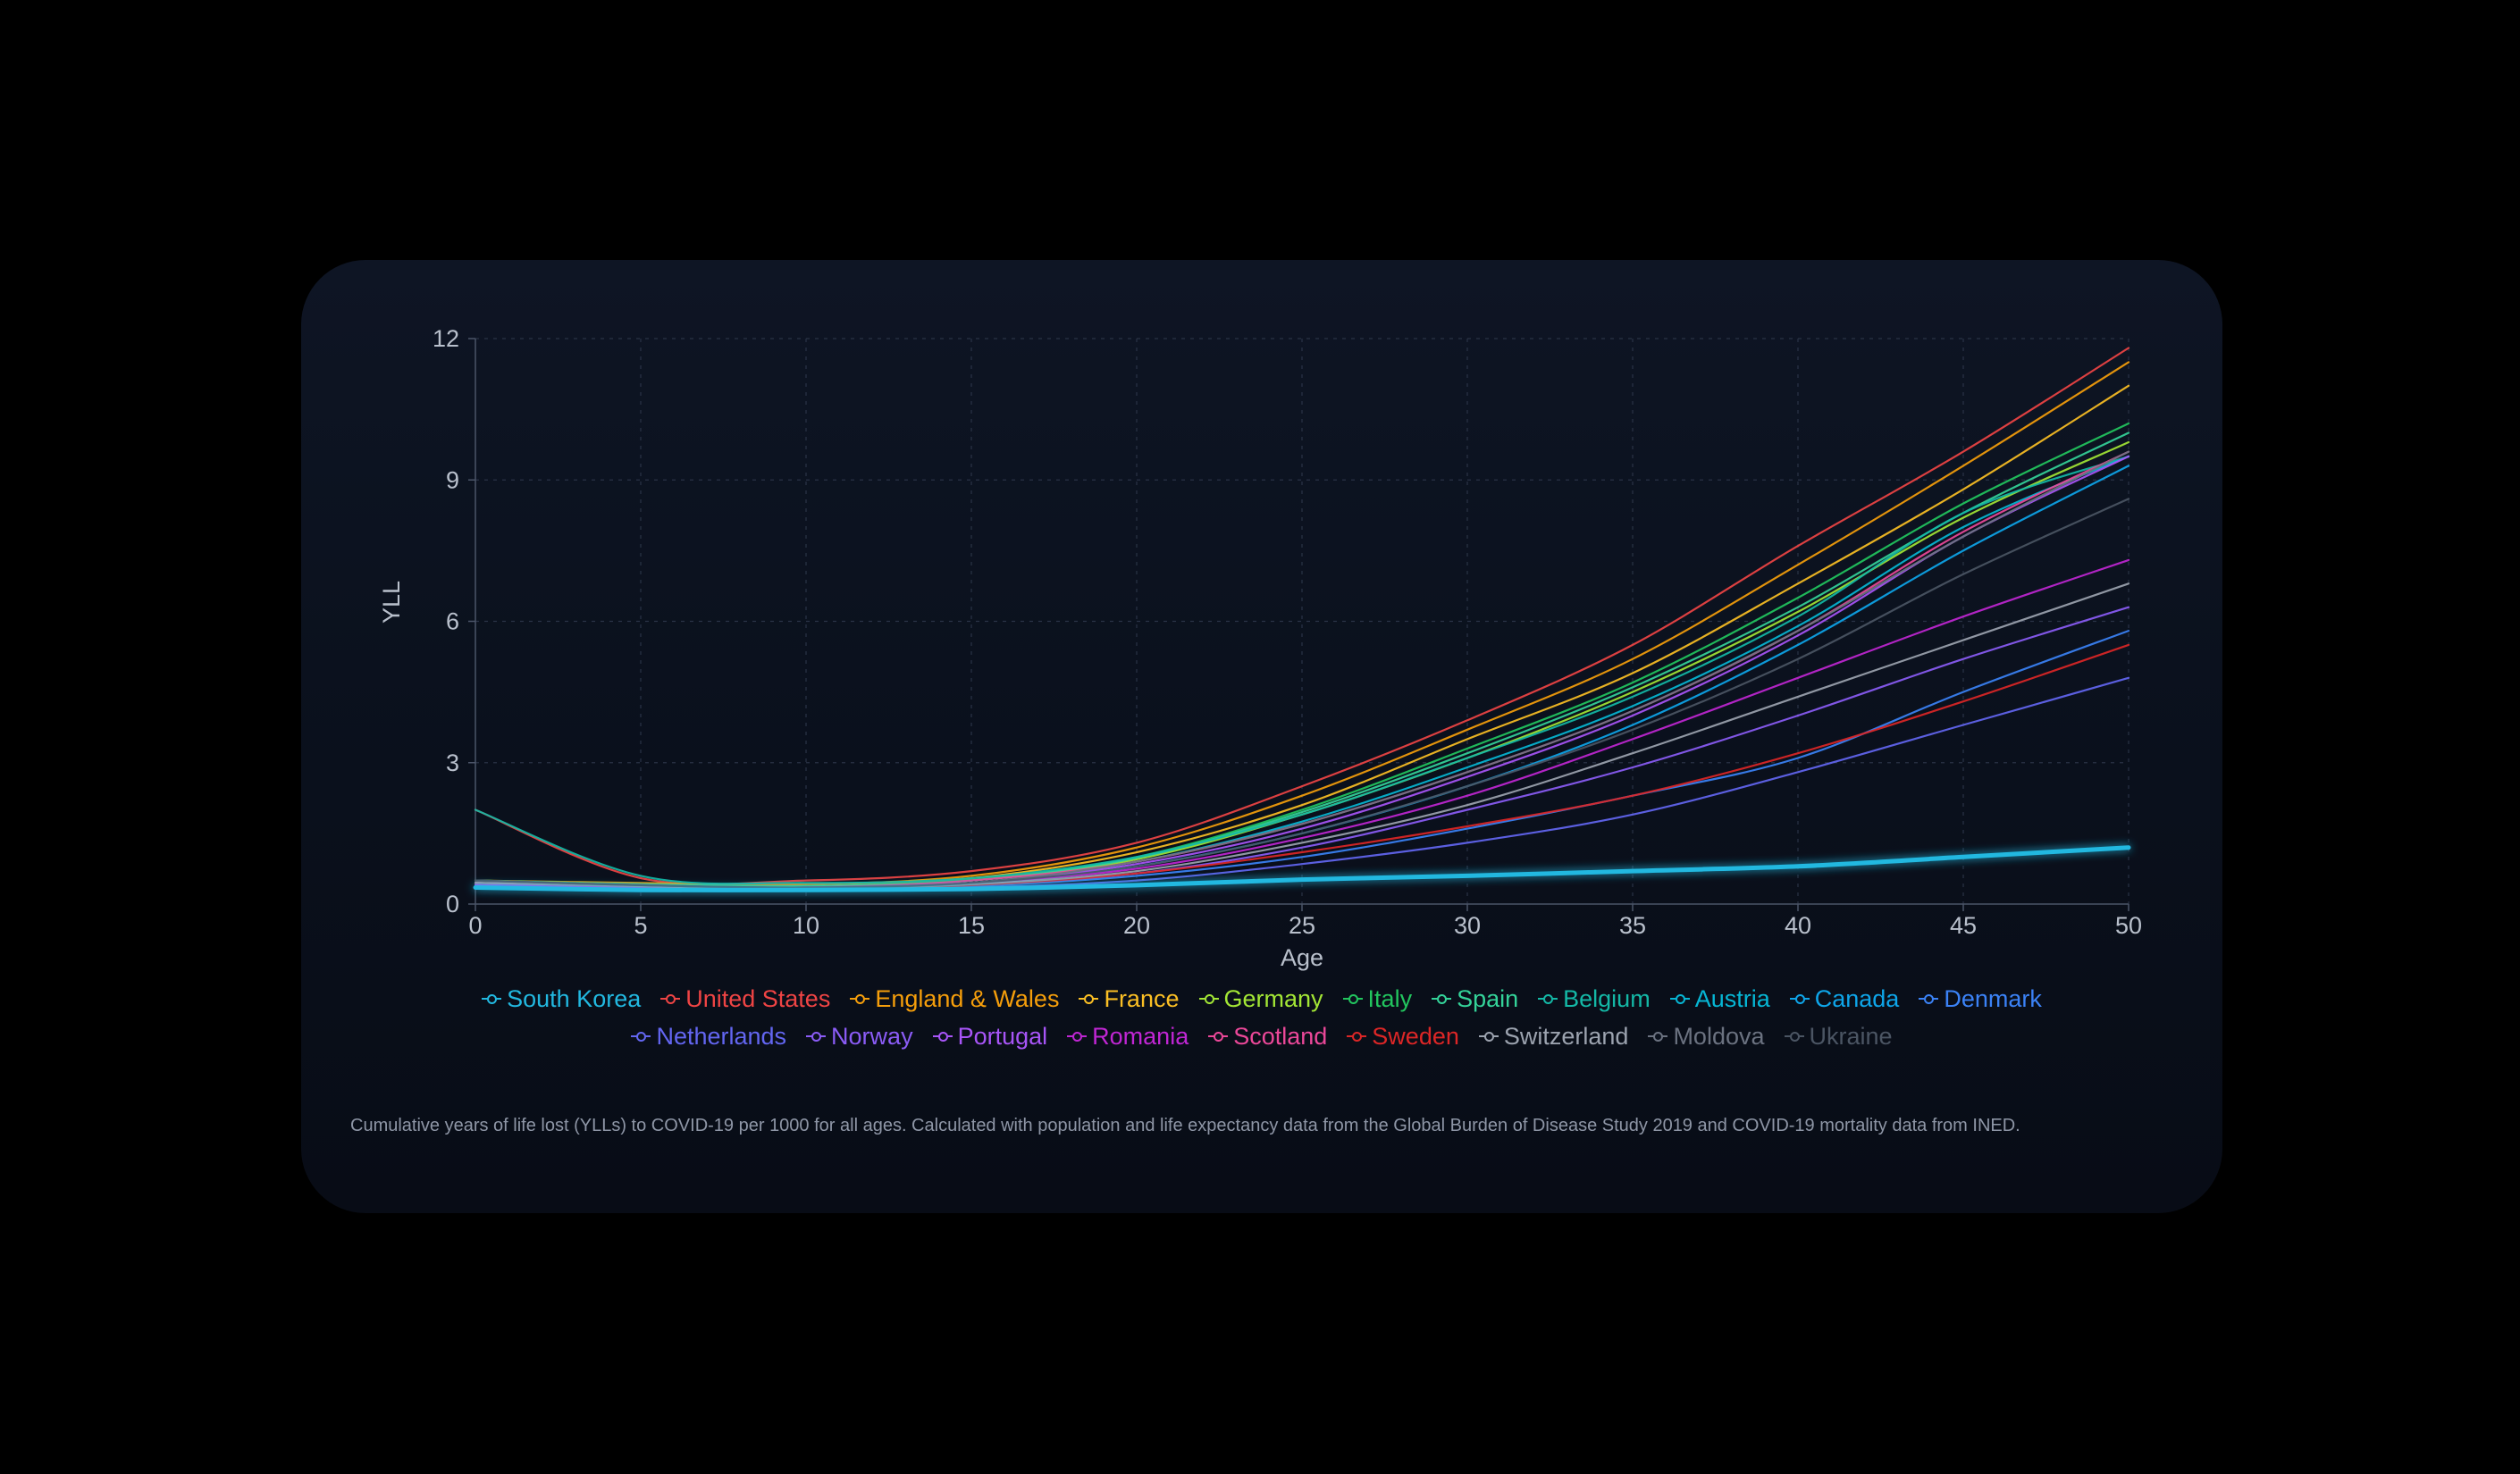  I want to click on legend-label: Austria, so click(1732, 998).